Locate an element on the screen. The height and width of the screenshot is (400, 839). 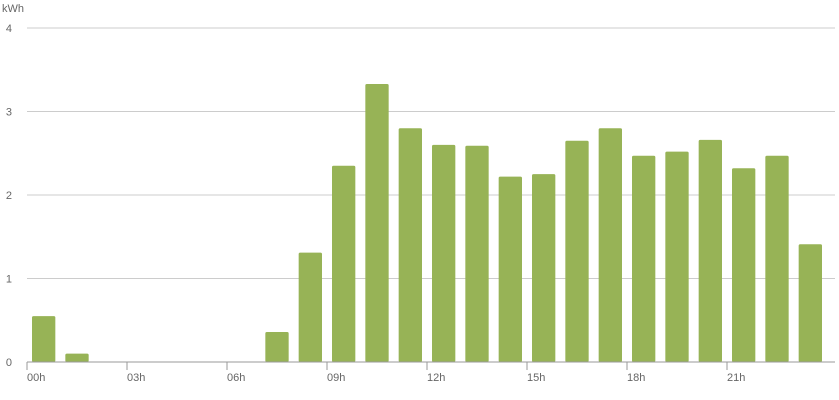
y-tick-label: 1 is located at coordinates (9, 279).